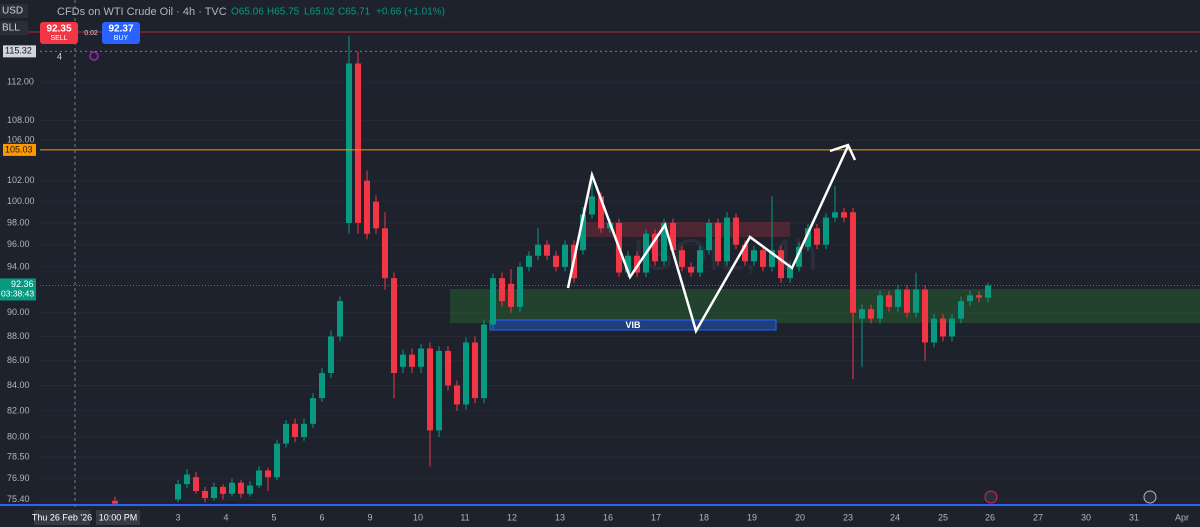  What do you see at coordinates (19, 149) in the screenshot?
I see `price-label: 105.03` at bounding box center [19, 149].